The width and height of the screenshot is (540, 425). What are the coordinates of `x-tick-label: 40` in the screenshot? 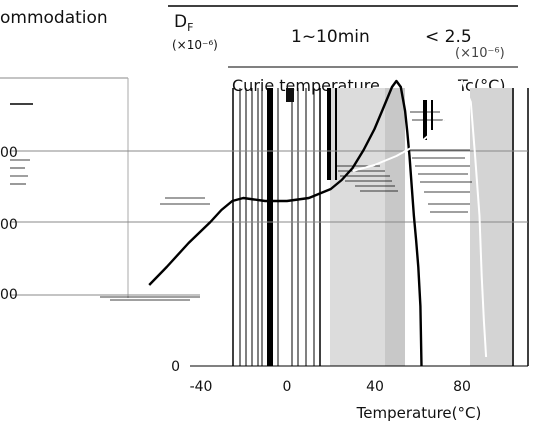 It's located at (375, 387).